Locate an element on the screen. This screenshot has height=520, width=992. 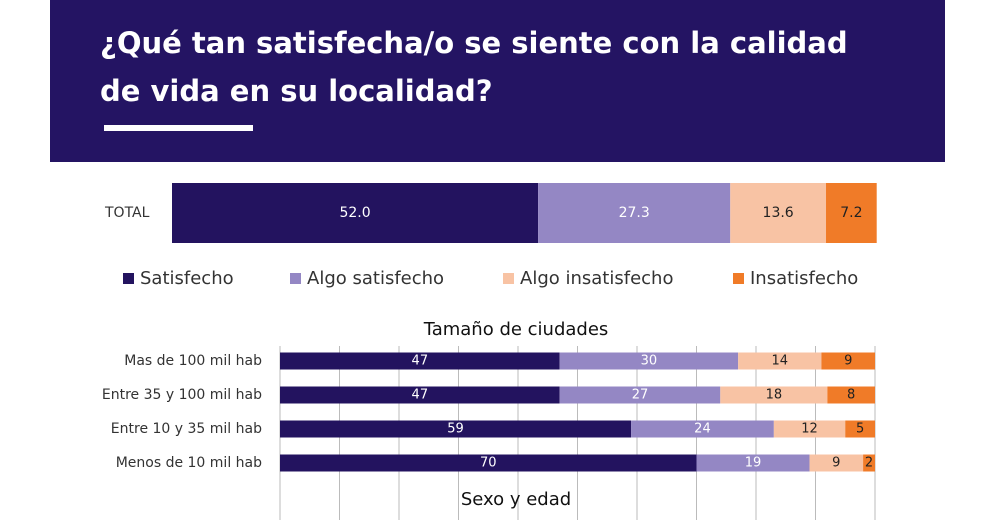
value-label: 5 is located at coordinates (860, 429).